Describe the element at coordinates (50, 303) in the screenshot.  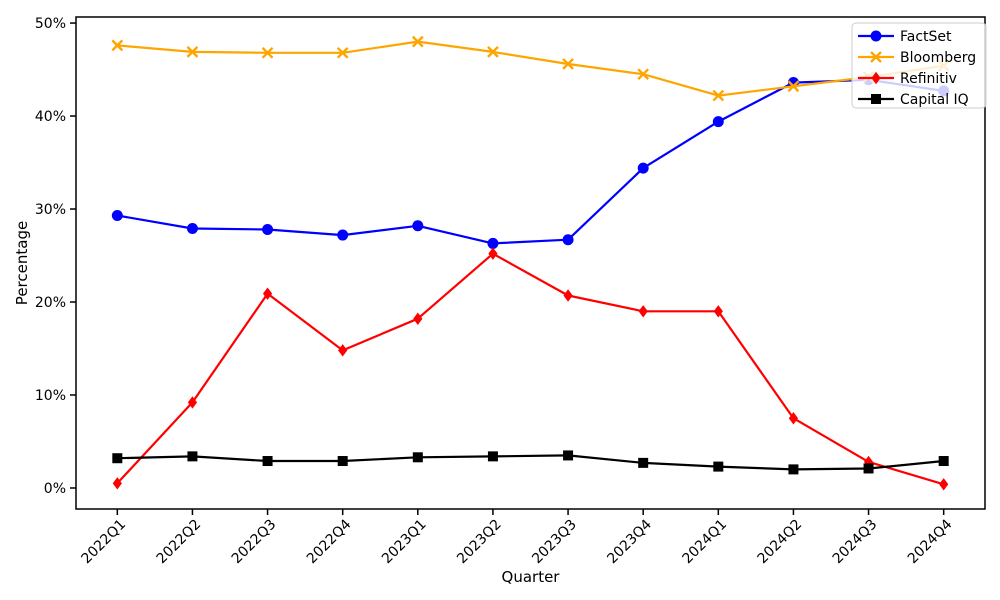
I see `y-axis-tick-label-2: 20%` at that location.